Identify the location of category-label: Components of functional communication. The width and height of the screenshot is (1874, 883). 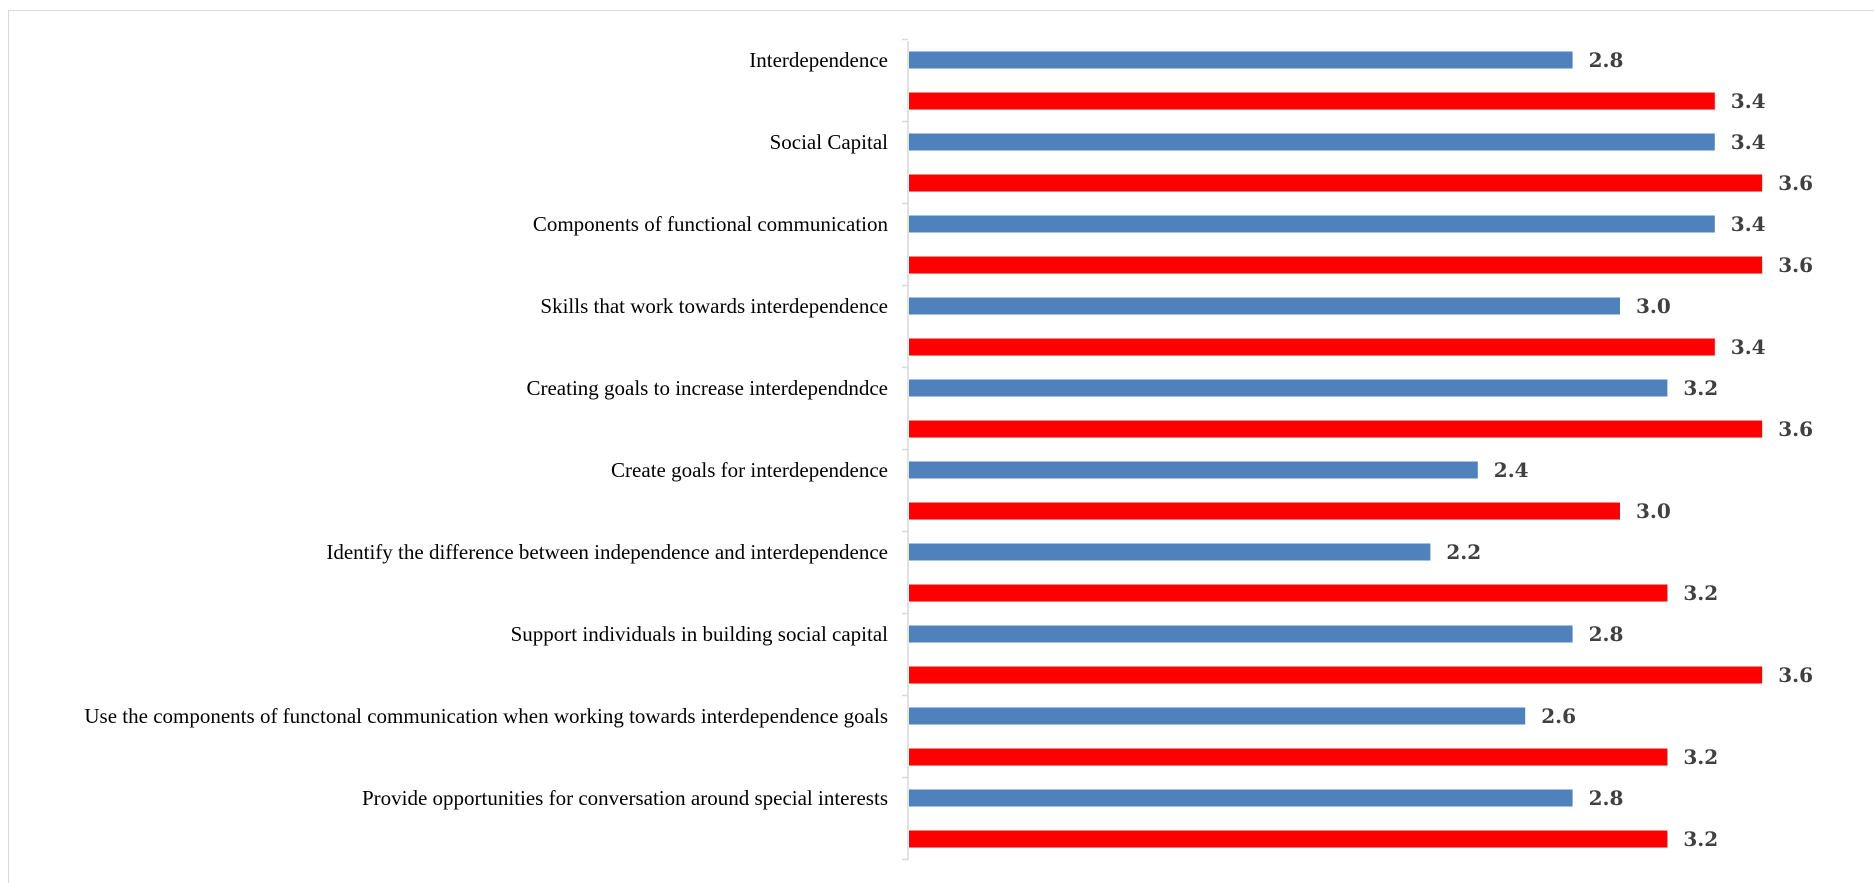
(711, 224).